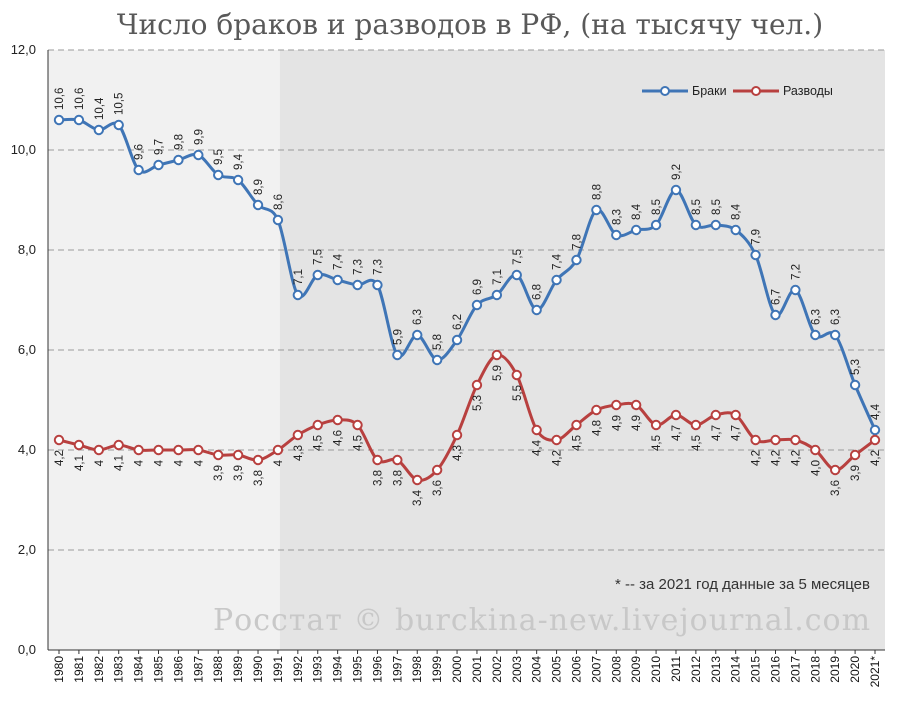 This screenshot has height=712, width=900. What do you see at coordinates (876, 411) in the screenshot?
I see `data-label-marriages: 4,4` at bounding box center [876, 411].